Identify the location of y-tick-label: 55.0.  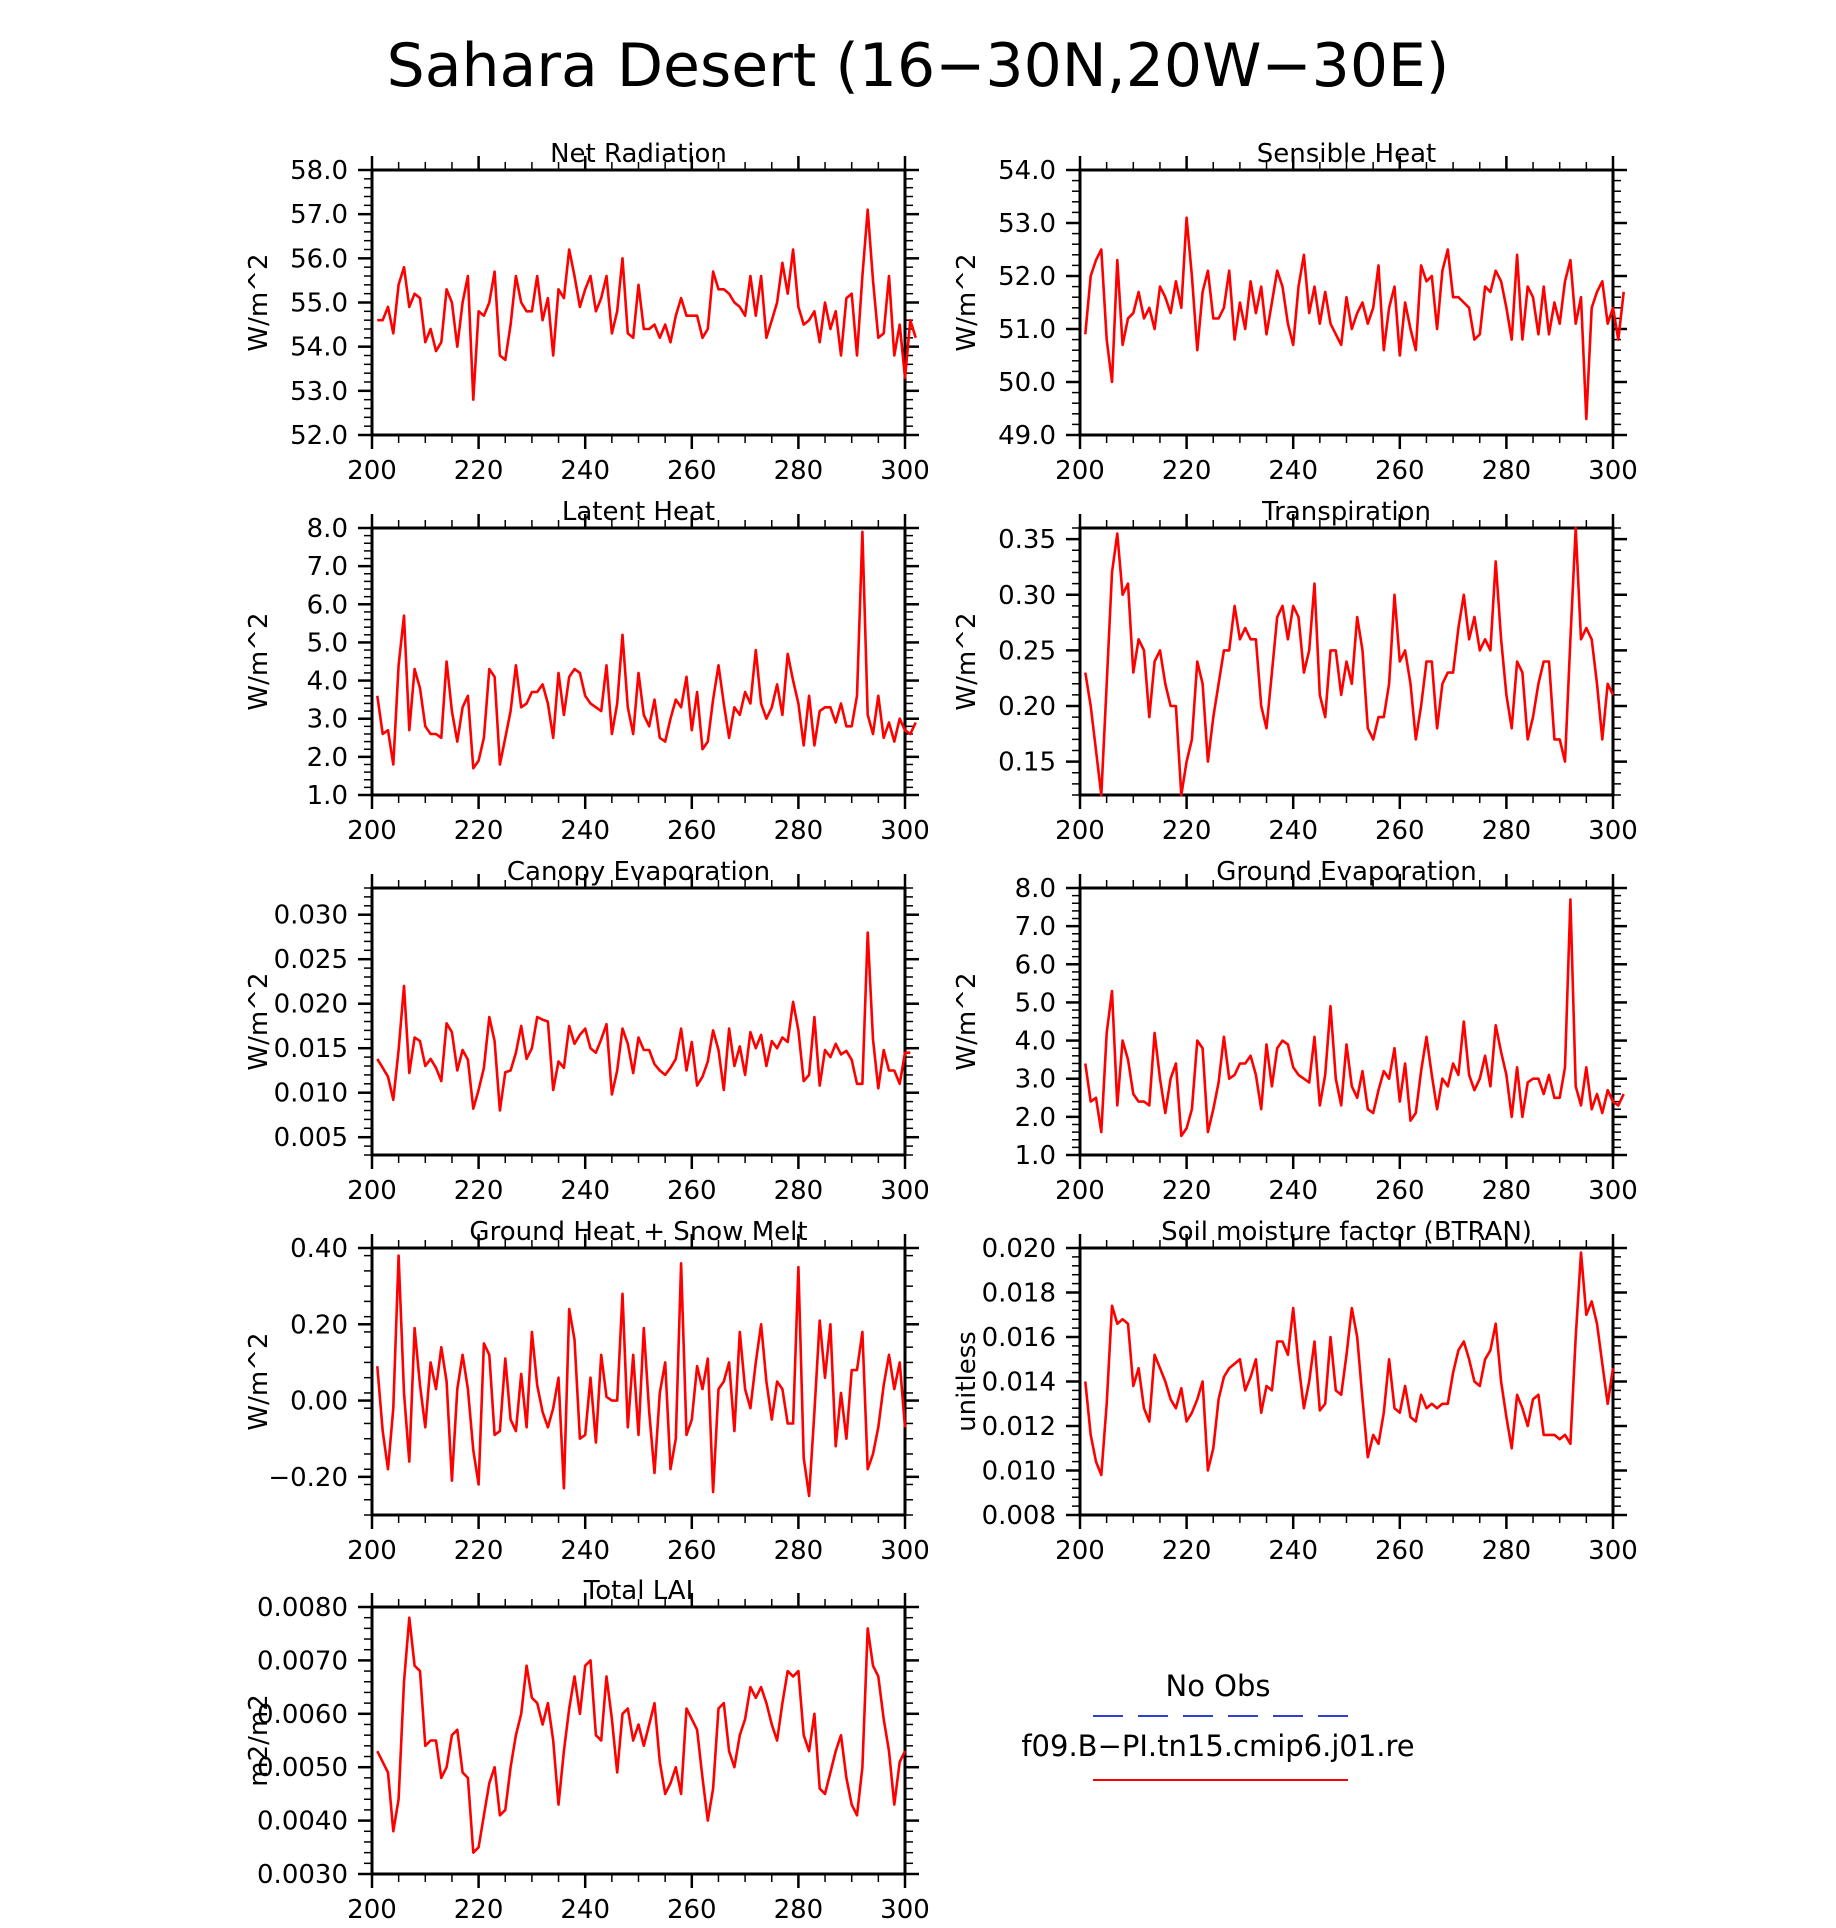
(319, 304).